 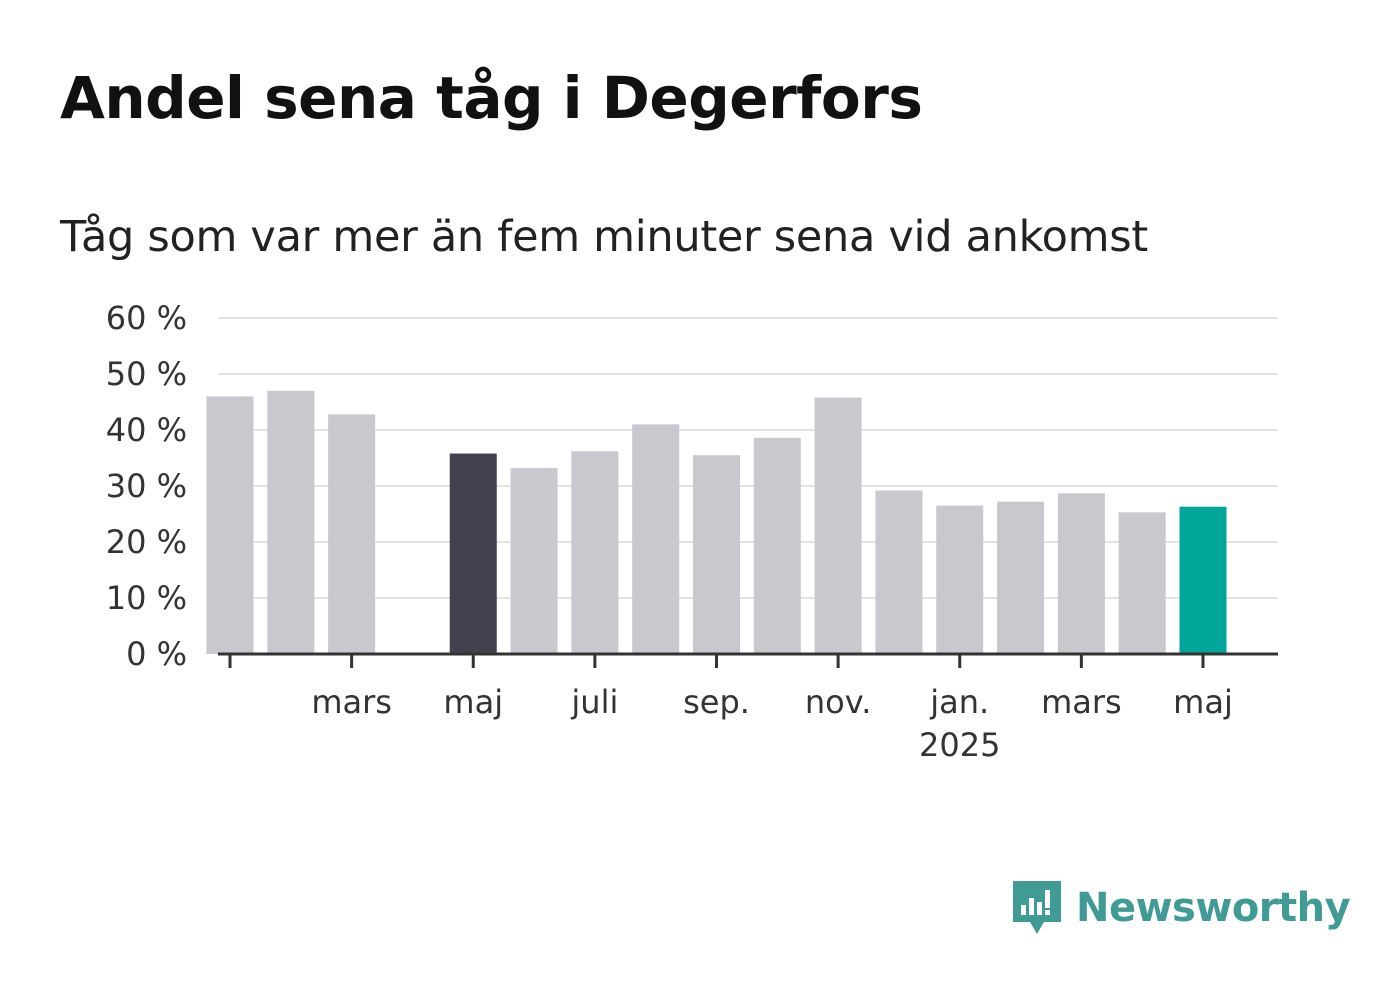 I want to click on newsworthy-logo-icon, so click(x=1037, y=907).